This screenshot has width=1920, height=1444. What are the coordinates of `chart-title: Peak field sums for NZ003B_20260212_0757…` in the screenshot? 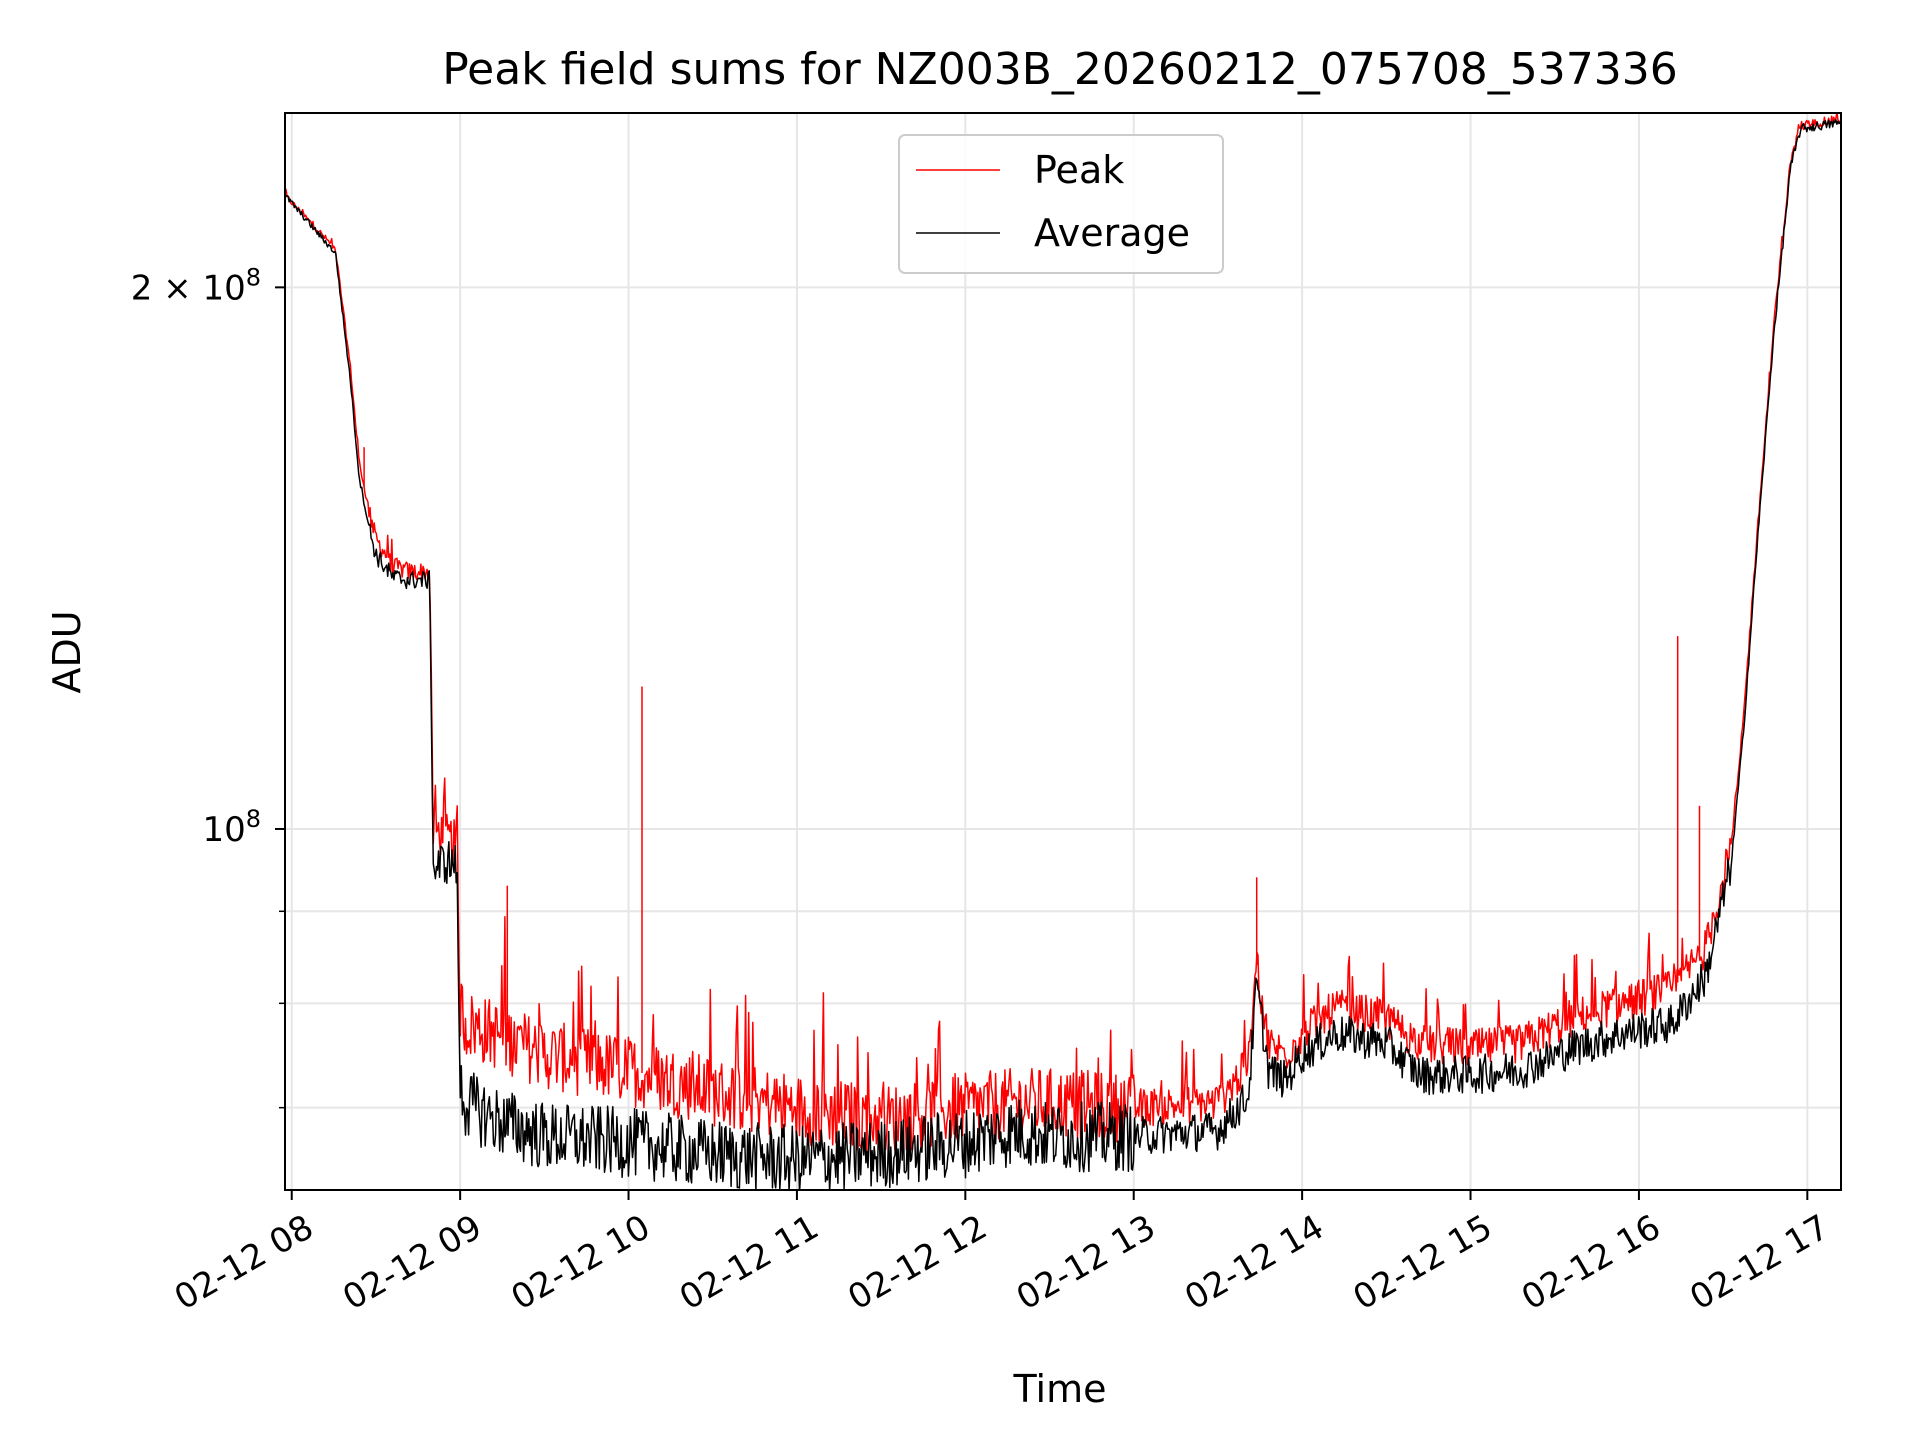 It's located at (1060, 69).